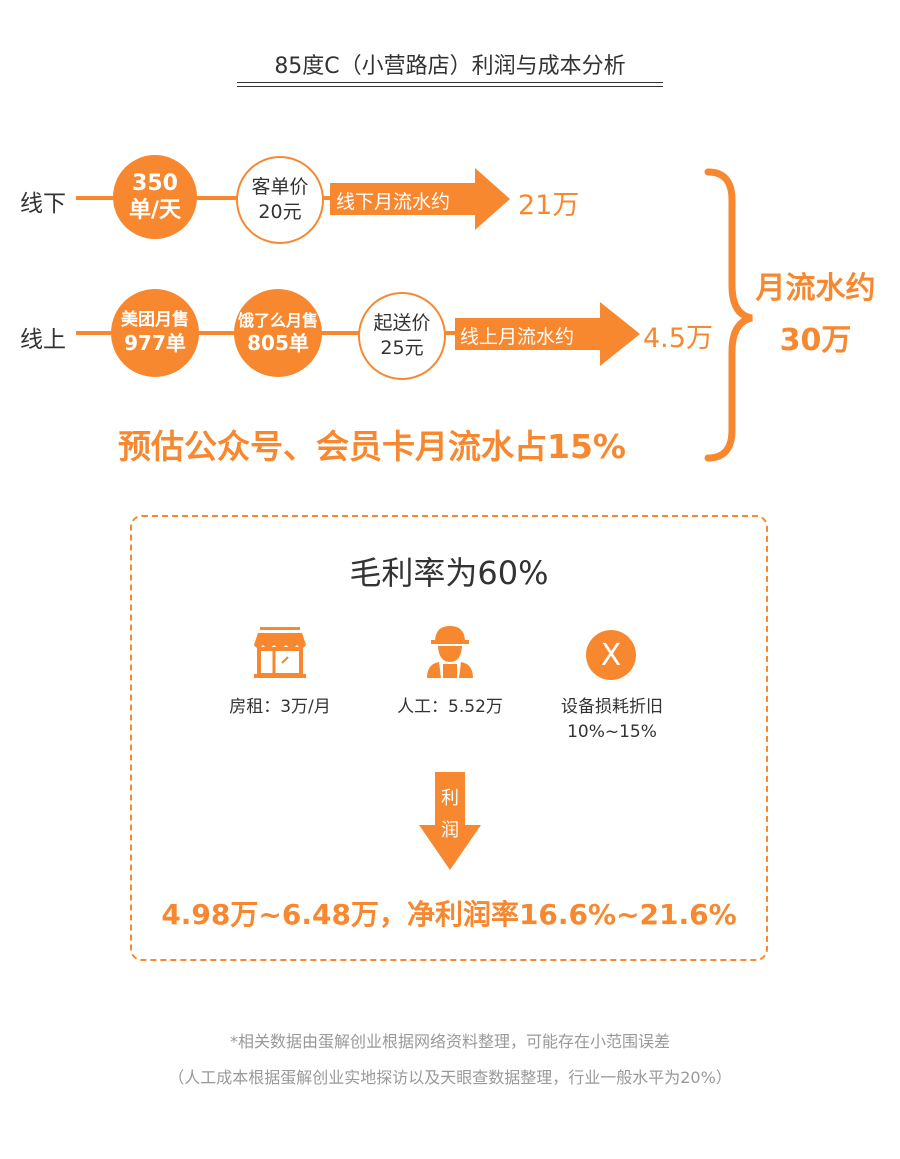 The image size is (900, 1159). Describe the element at coordinates (402, 336) in the screenshot. I see `online-price-circle: 起送价 25元` at that location.